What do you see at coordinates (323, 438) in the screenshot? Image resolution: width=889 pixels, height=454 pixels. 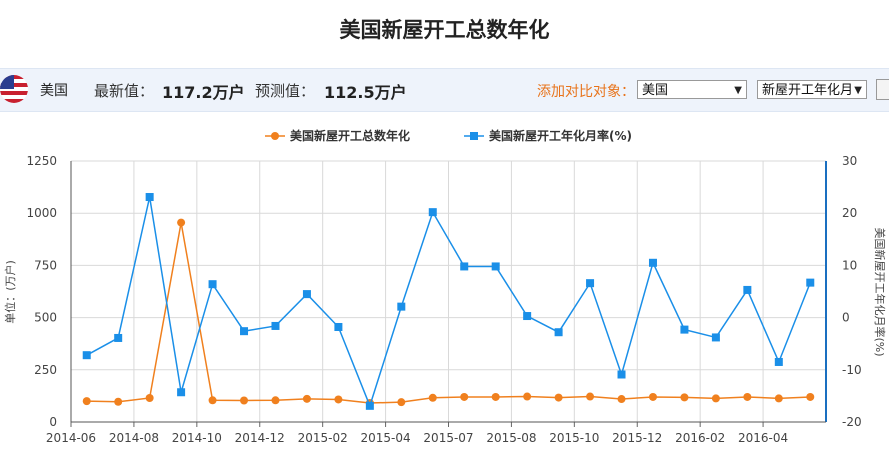 I see `x-tick-label: 2015-02` at bounding box center [323, 438].